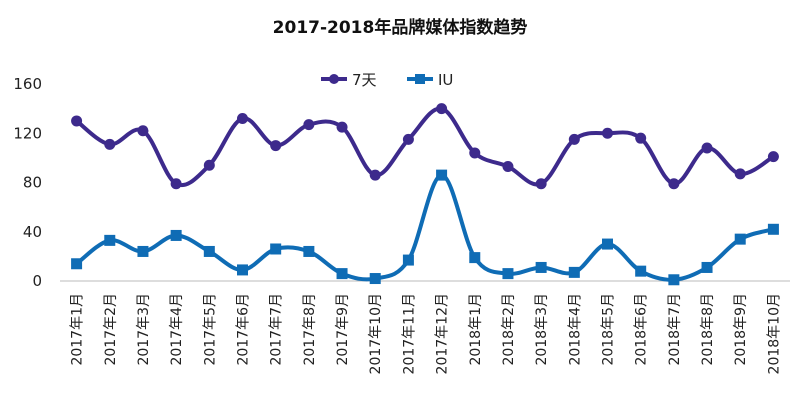 The image size is (800, 412). Describe the element at coordinates (409, 333) in the screenshot. I see `x-tick-label: 2017年11月` at that location.